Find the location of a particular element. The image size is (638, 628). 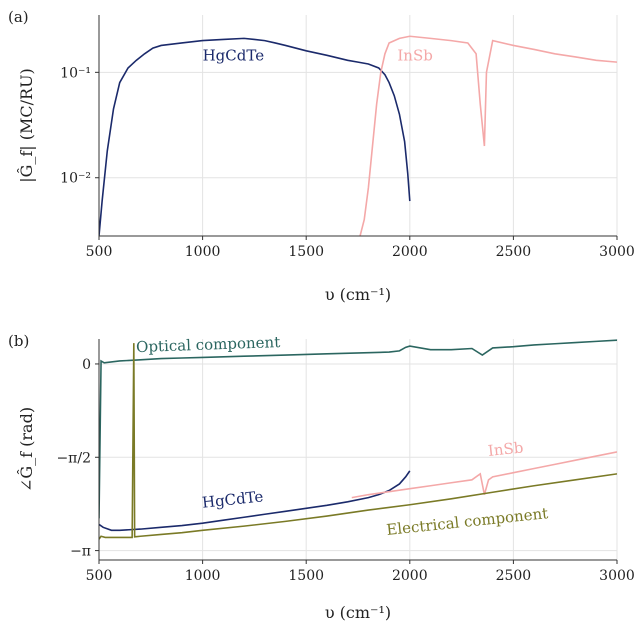

y-tick-label: 0 is located at coordinates (86, 365).